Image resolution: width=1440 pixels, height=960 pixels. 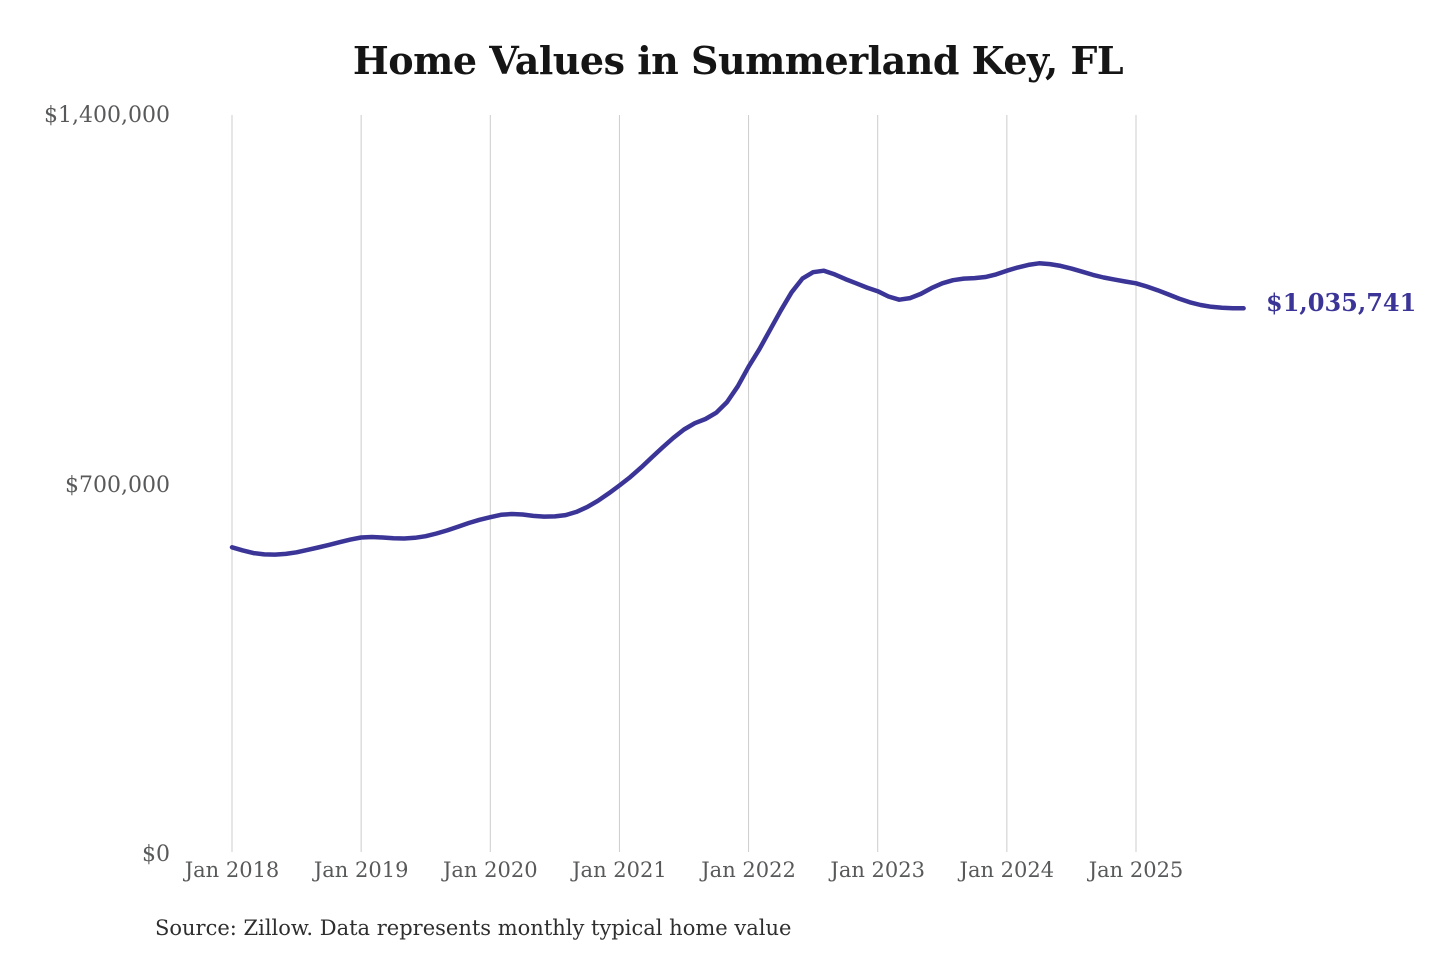 I want to click on final-value-label: $1,035,741, so click(x=1341, y=302).